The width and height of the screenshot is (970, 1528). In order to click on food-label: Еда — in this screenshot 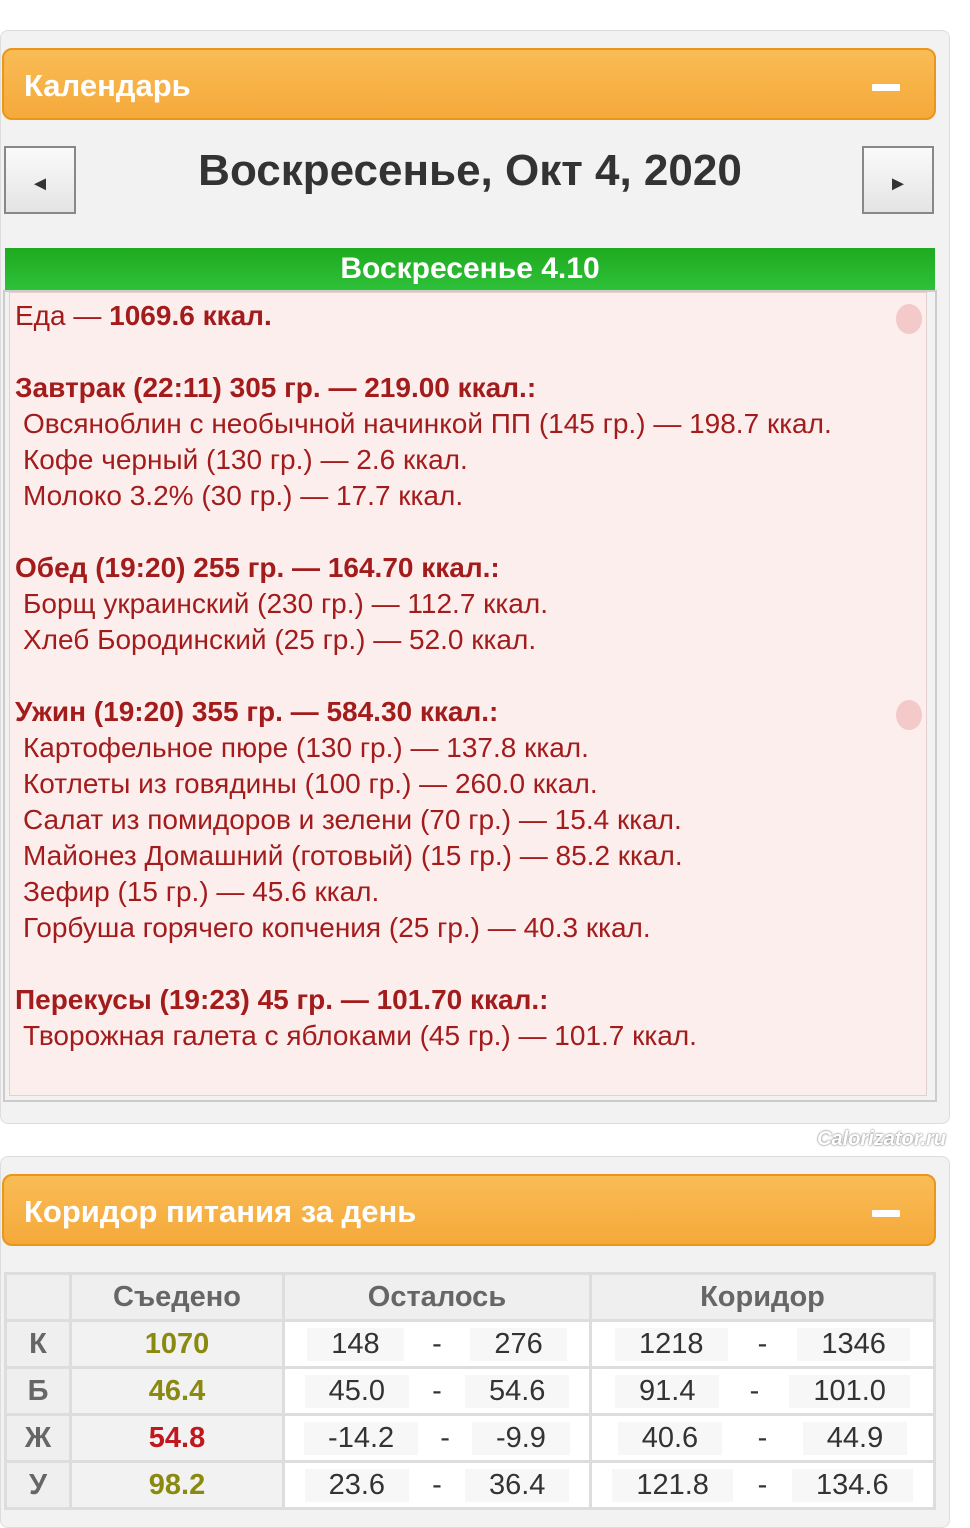, I will do `click(62, 315)`.